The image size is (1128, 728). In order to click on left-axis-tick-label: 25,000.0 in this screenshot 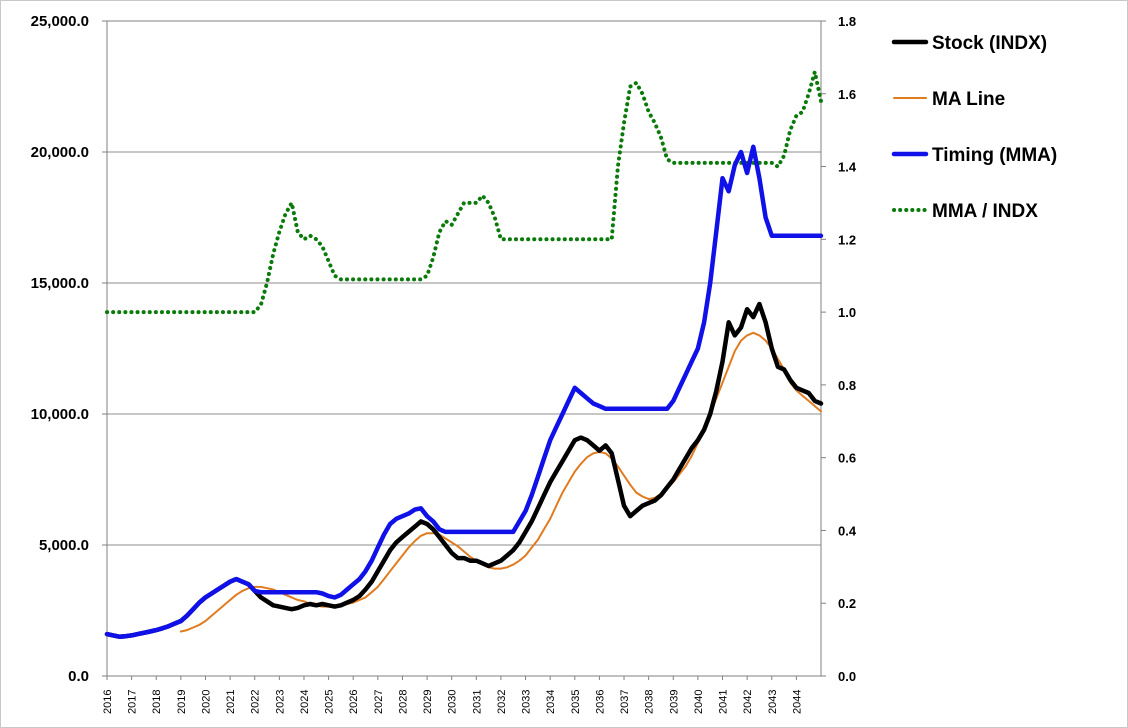, I will do `click(60, 21)`.